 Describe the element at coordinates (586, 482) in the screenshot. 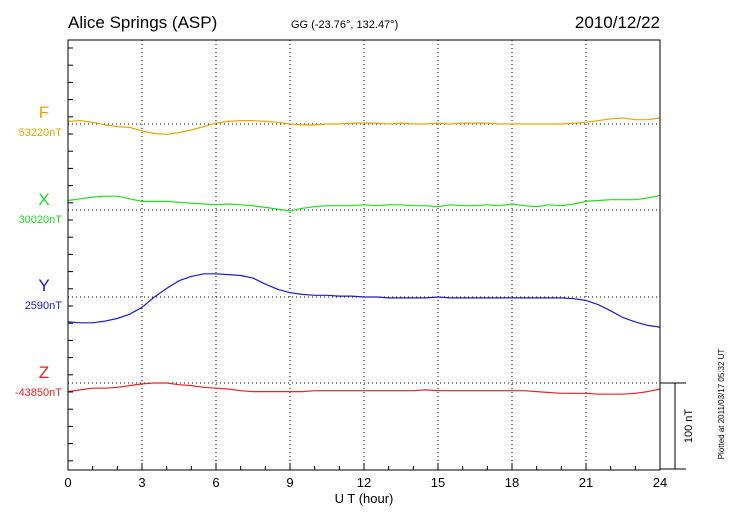

I see `x-tick-label-21: 21` at that location.